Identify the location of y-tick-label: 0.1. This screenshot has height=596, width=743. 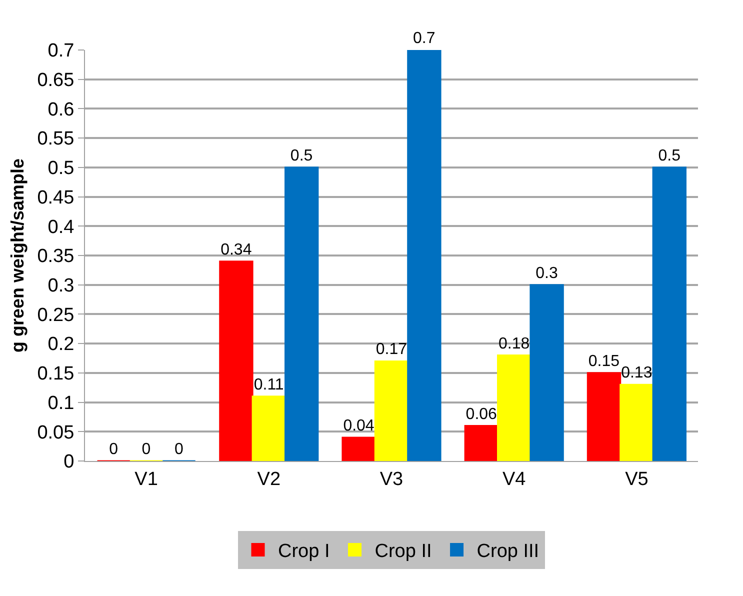
(61, 403).